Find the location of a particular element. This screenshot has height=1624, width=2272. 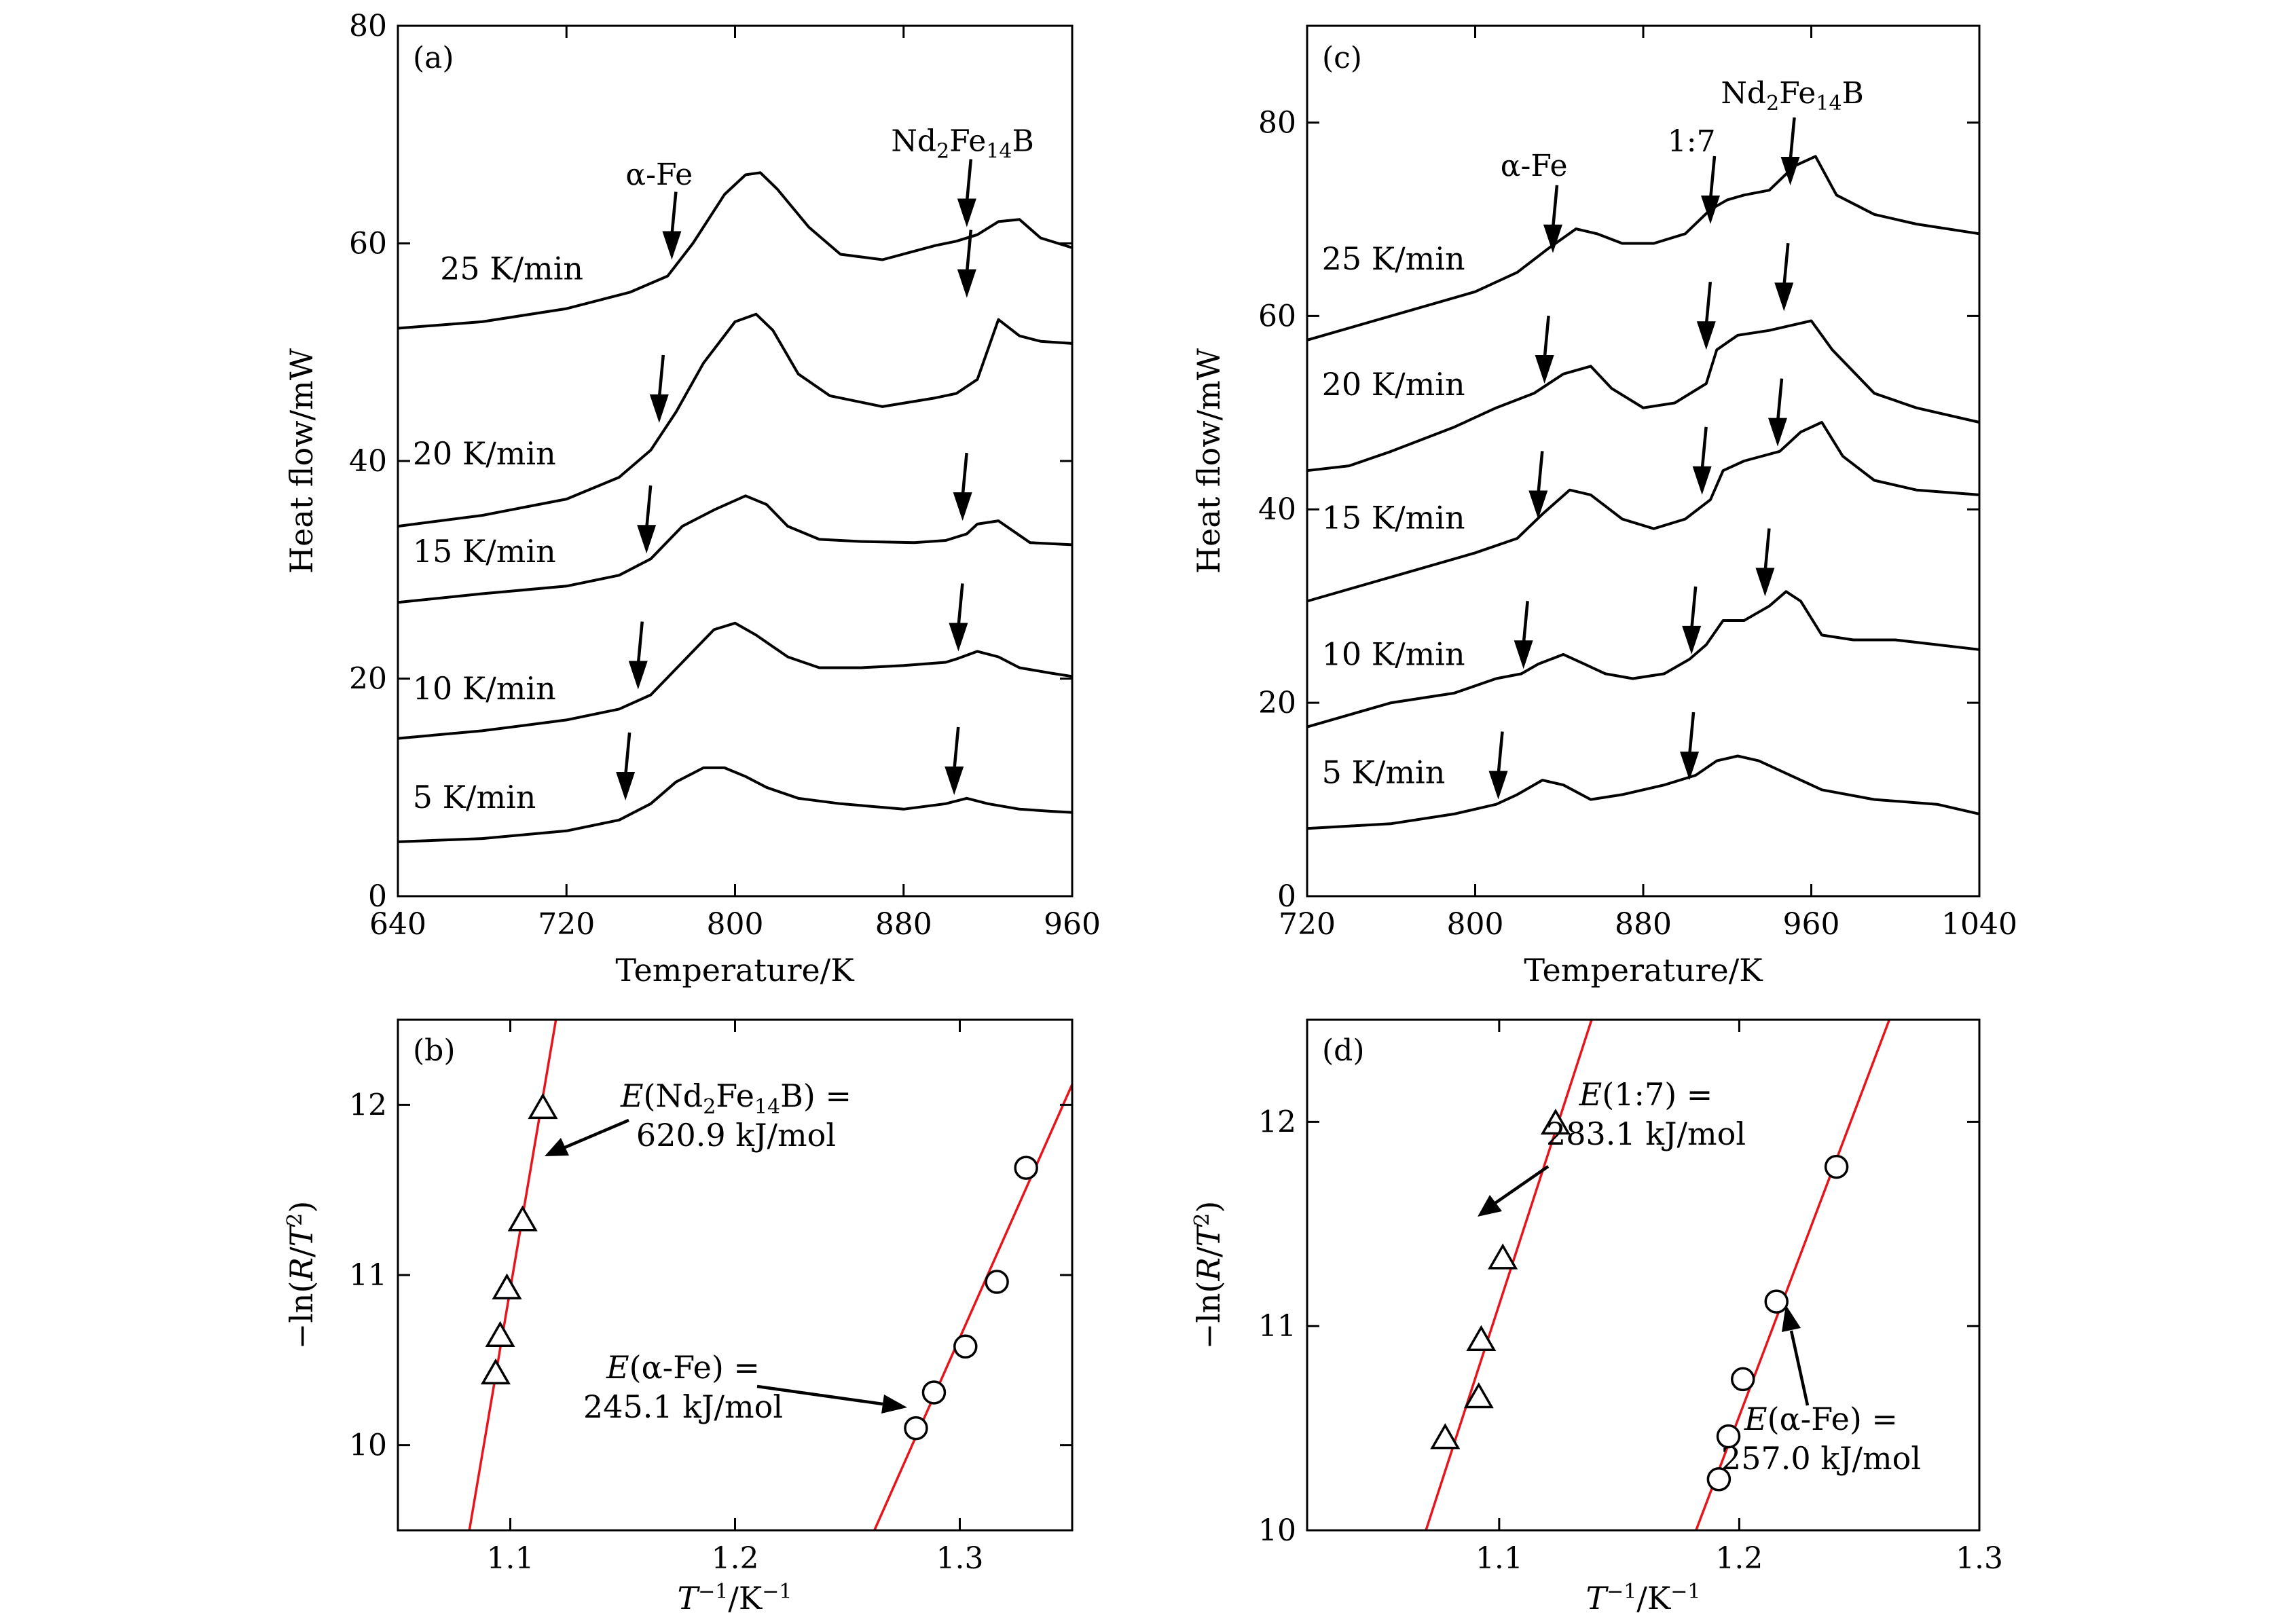

panel-a-xtick-label: 880 is located at coordinates (903, 925).